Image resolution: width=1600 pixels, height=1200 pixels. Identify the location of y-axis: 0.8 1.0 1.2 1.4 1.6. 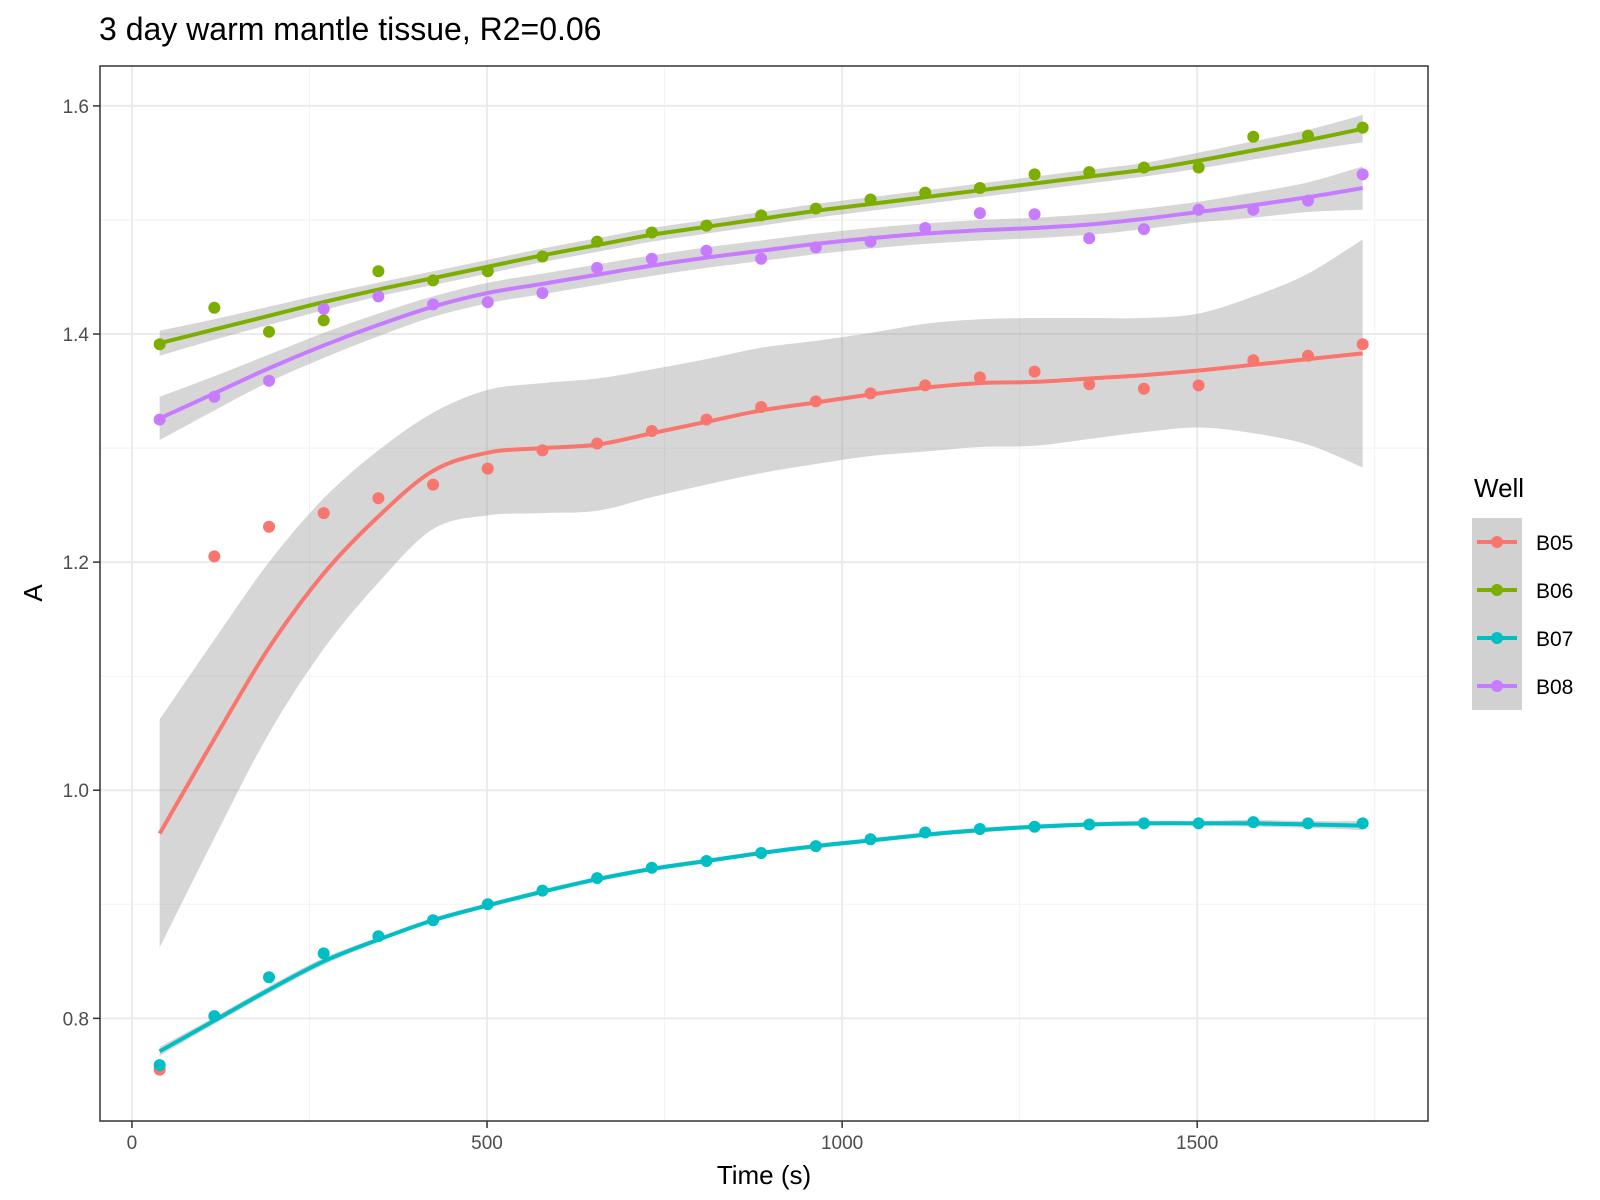
(81, 563).